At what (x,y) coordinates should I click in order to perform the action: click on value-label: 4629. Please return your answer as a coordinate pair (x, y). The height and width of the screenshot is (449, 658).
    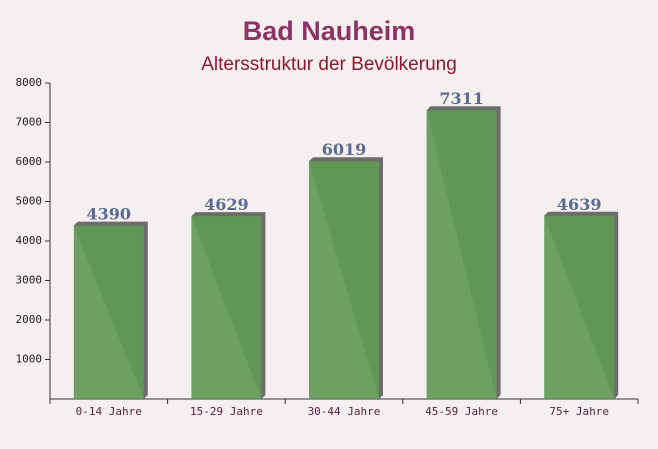
    Looking at the image, I should click on (226, 204).